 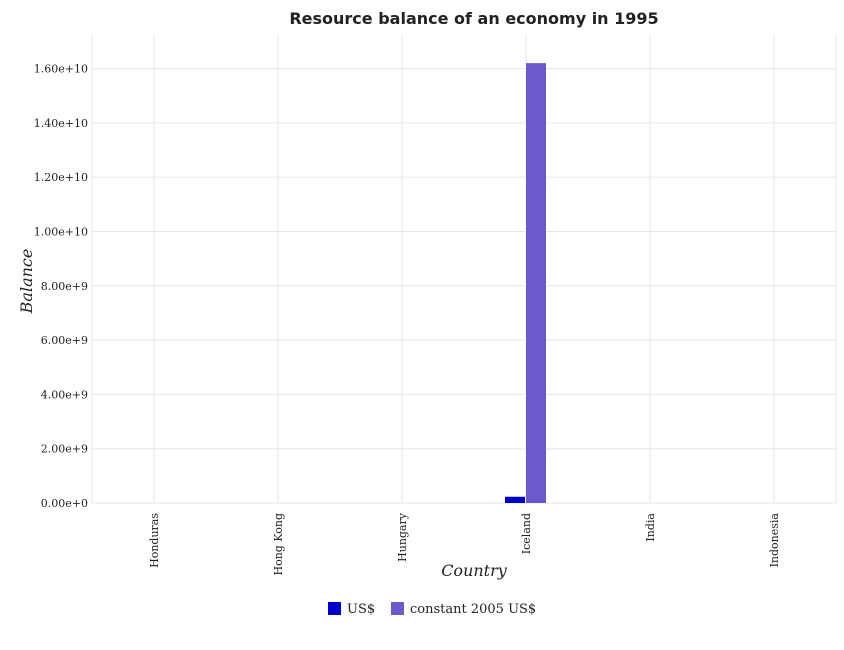 What do you see at coordinates (473, 18) in the screenshot?
I see `chart-title: Resource balance of an economy in 1995` at bounding box center [473, 18].